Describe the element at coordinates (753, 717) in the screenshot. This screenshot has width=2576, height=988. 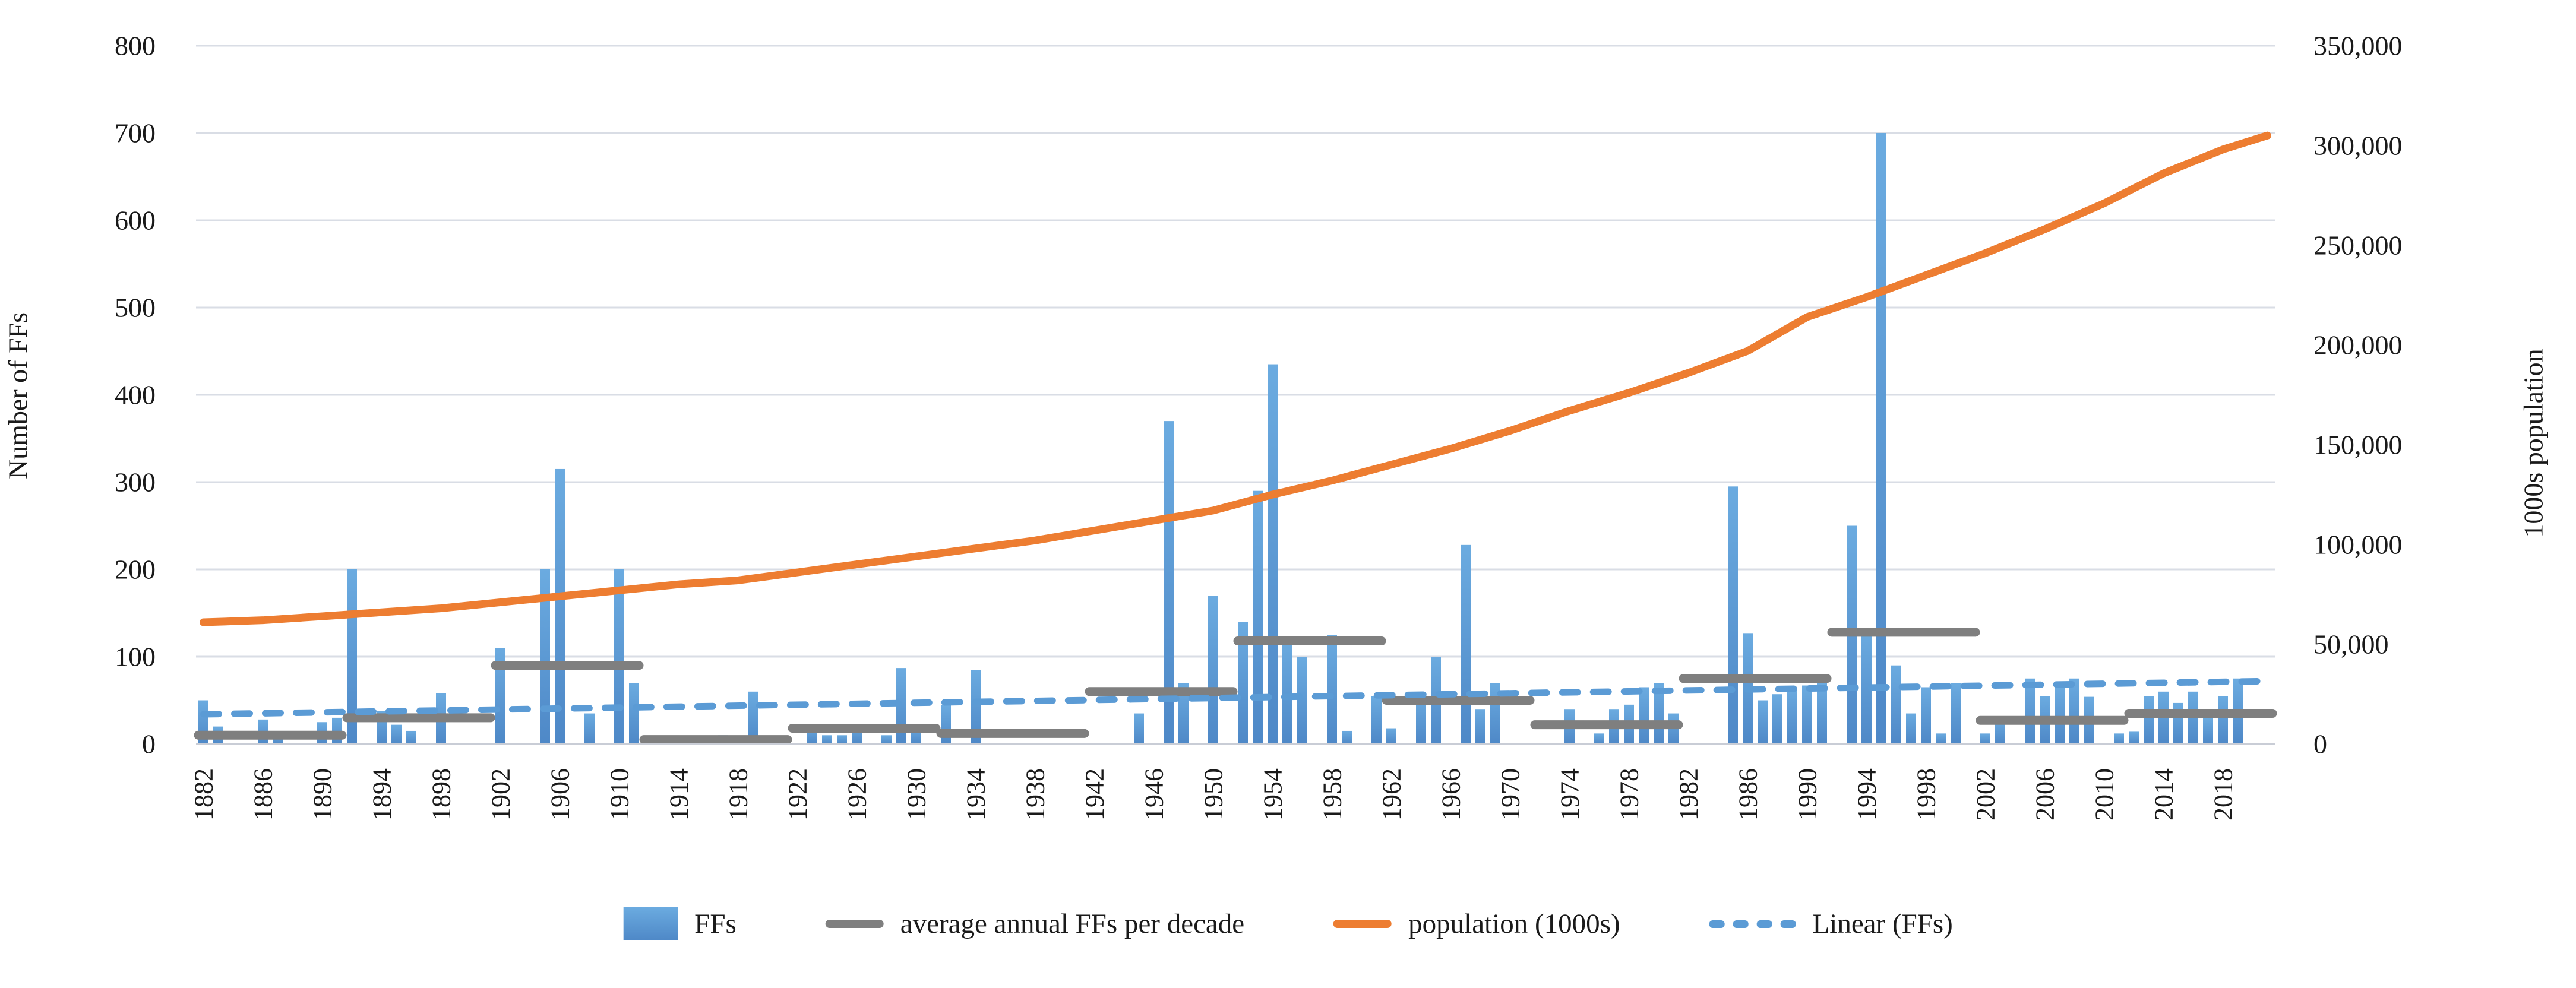
I see `ff-bar-1919` at that location.